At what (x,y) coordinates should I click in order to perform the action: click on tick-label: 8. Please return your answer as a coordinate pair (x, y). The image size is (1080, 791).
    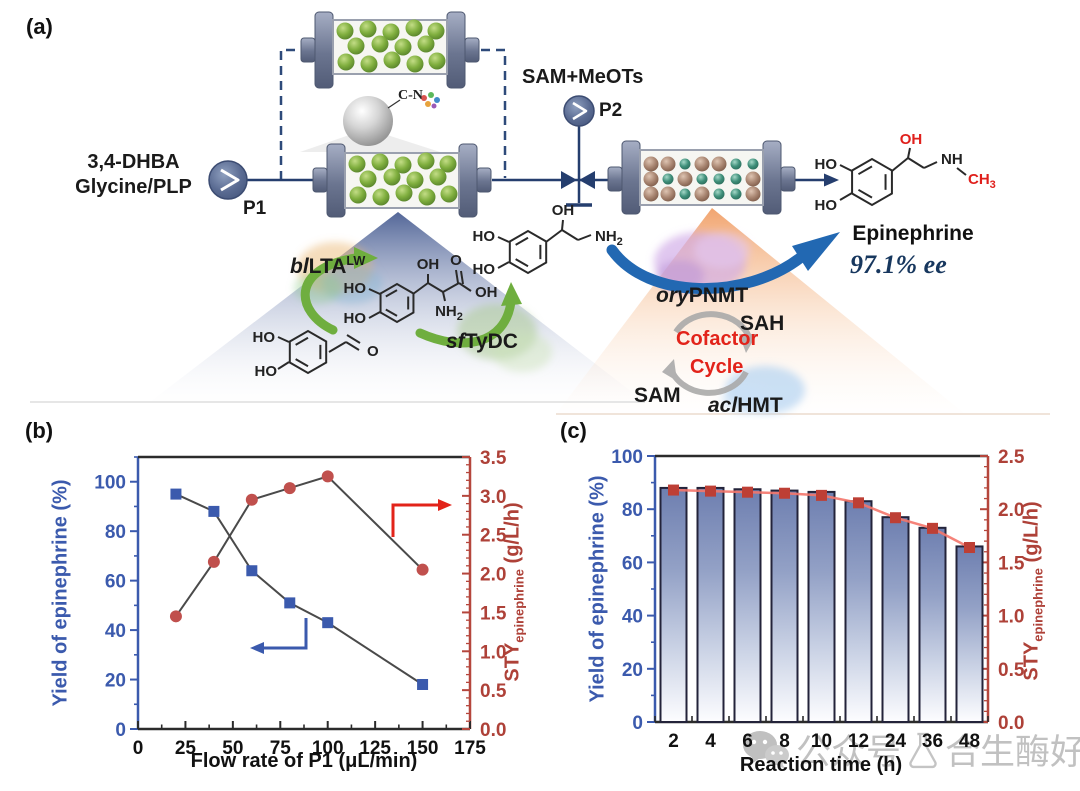
    Looking at the image, I should click on (784, 741).